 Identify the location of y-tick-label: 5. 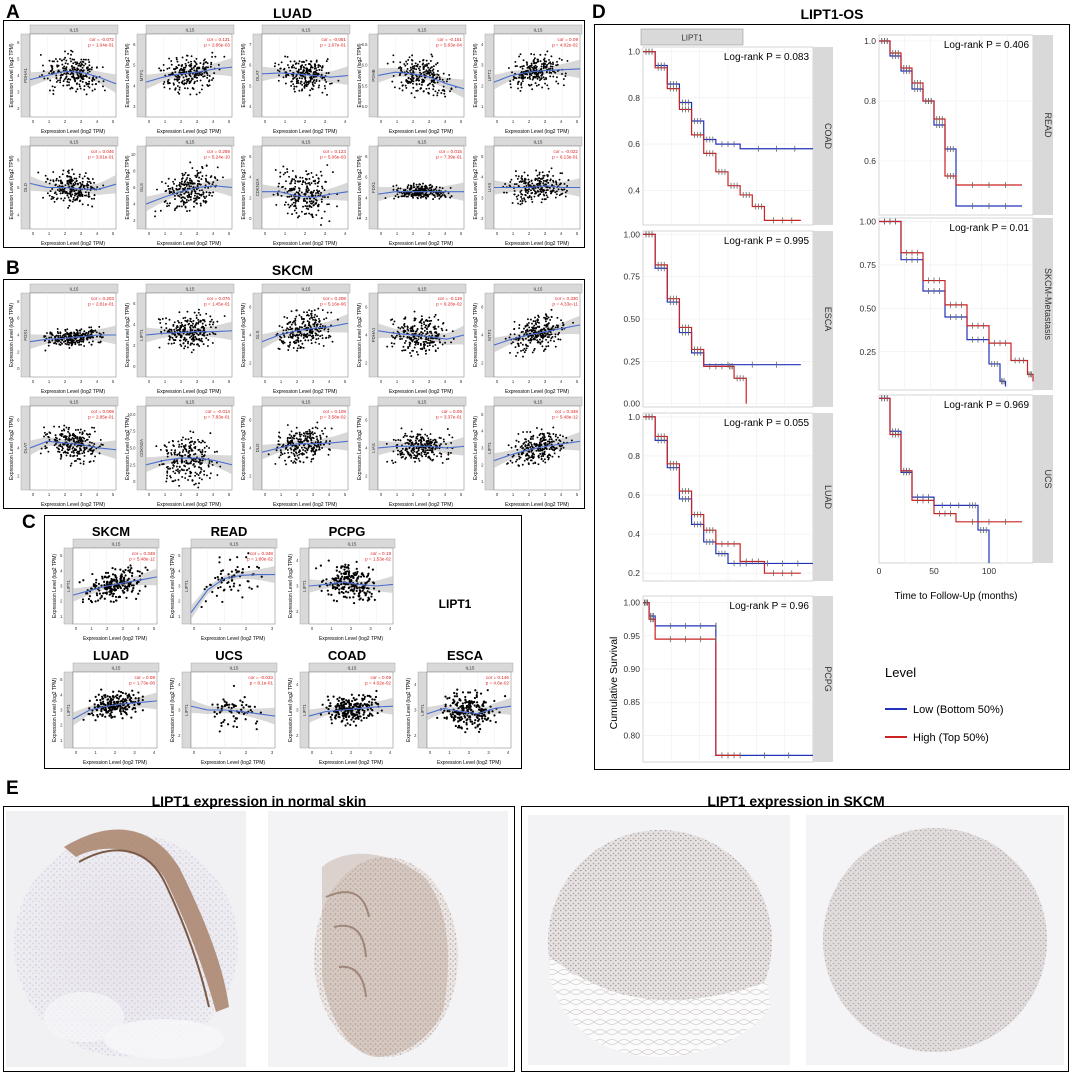
(250, 85).